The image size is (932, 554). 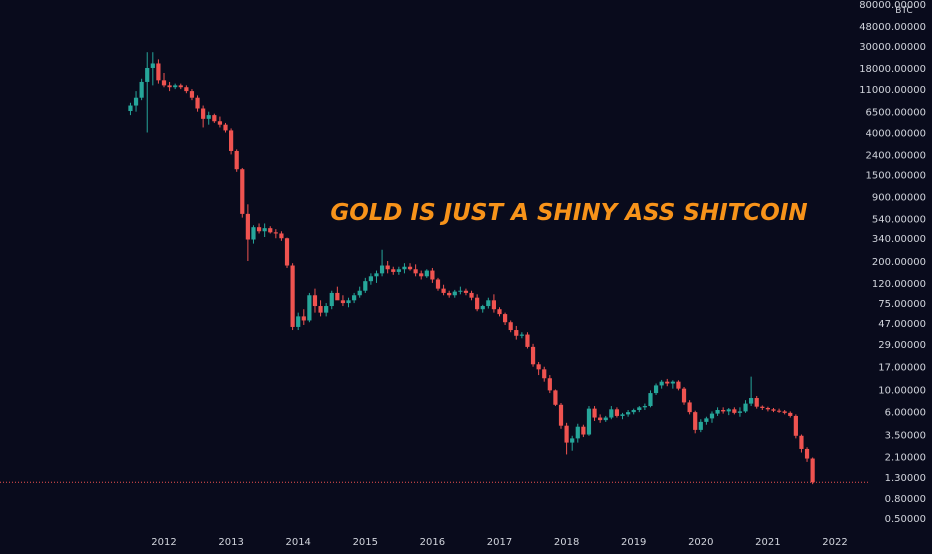 What do you see at coordinates (899, 262) in the screenshot?
I see `y-tick-label: 200.00000` at bounding box center [899, 262].